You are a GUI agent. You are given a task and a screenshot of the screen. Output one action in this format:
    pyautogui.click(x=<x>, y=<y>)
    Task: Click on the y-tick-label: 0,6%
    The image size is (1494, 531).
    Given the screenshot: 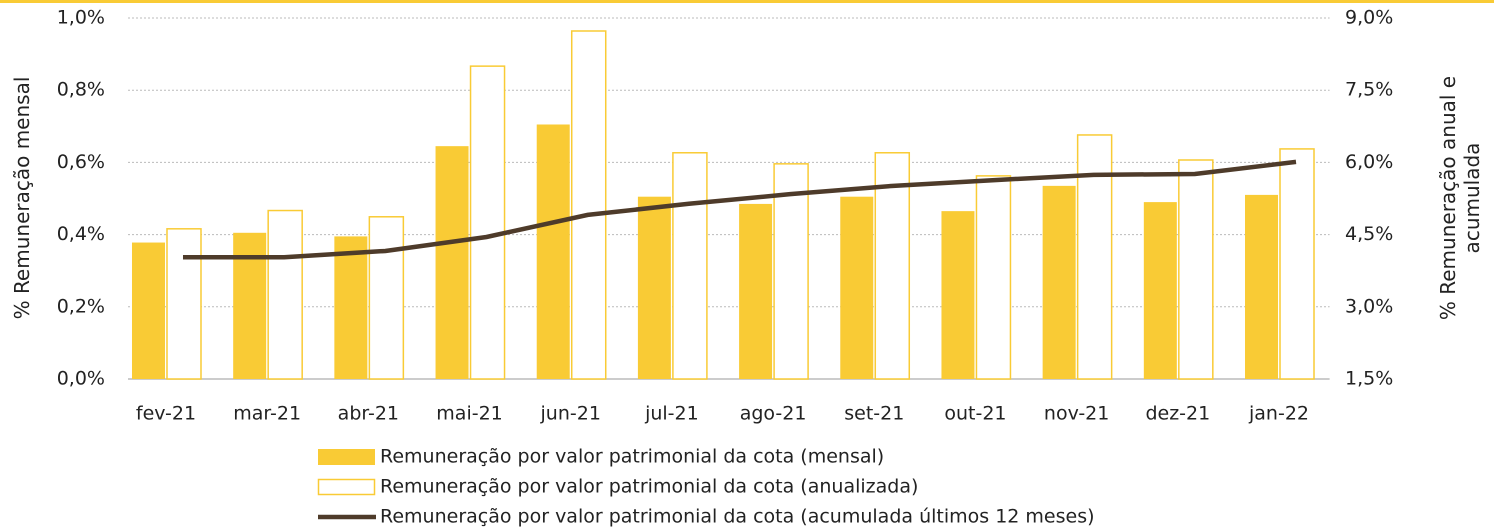 What is the action you would take?
    pyautogui.click(x=81, y=162)
    